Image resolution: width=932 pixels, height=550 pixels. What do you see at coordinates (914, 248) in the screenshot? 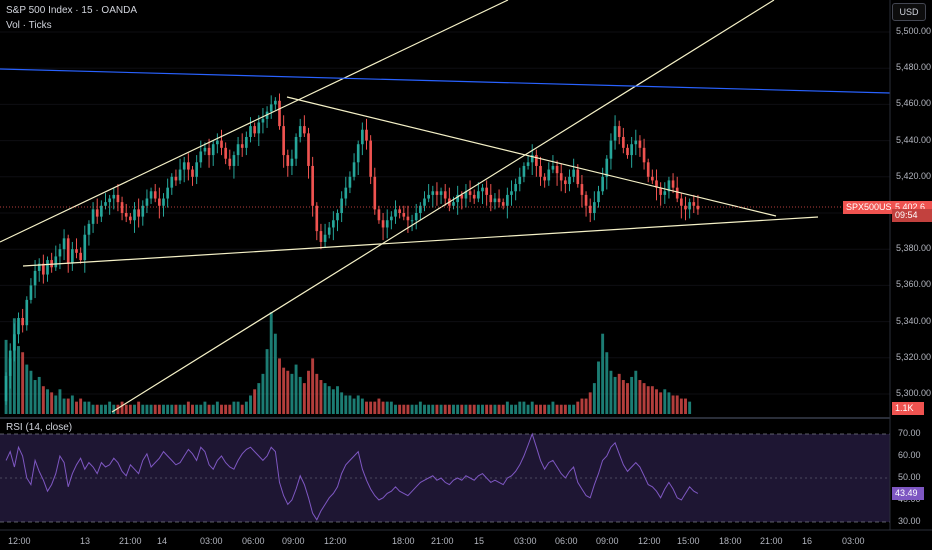
I see `price-axis-tick: 5,380.00` at bounding box center [914, 248].